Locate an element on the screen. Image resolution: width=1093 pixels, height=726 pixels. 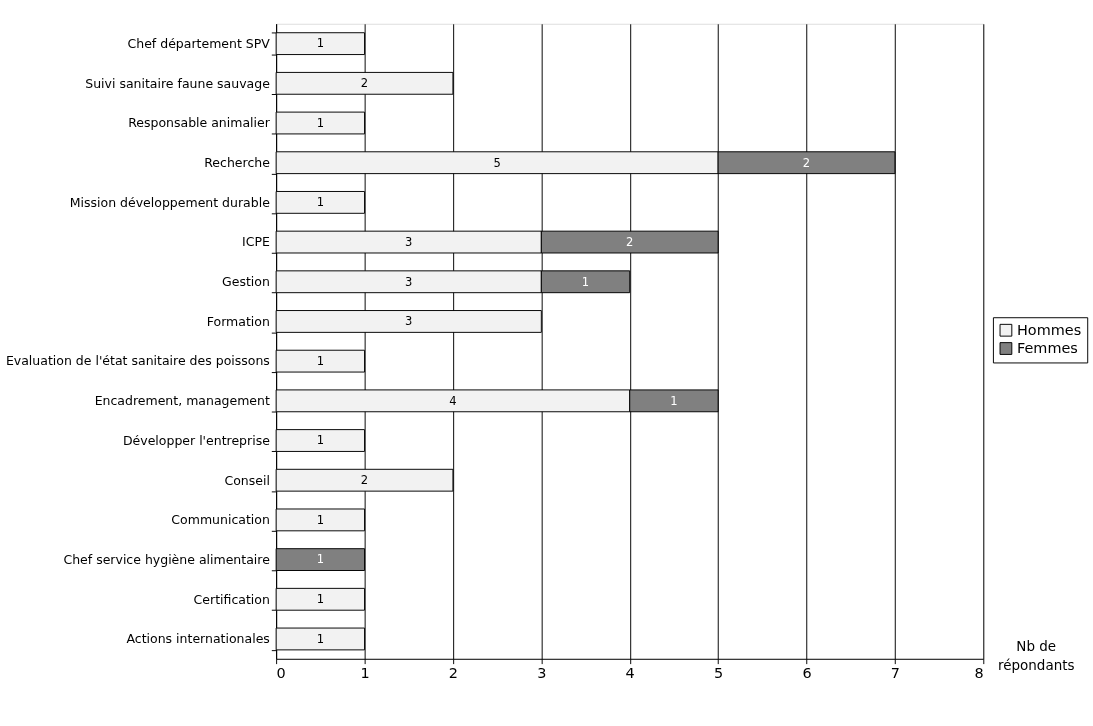
y-tick-label: ICPE is located at coordinates (256, 242).